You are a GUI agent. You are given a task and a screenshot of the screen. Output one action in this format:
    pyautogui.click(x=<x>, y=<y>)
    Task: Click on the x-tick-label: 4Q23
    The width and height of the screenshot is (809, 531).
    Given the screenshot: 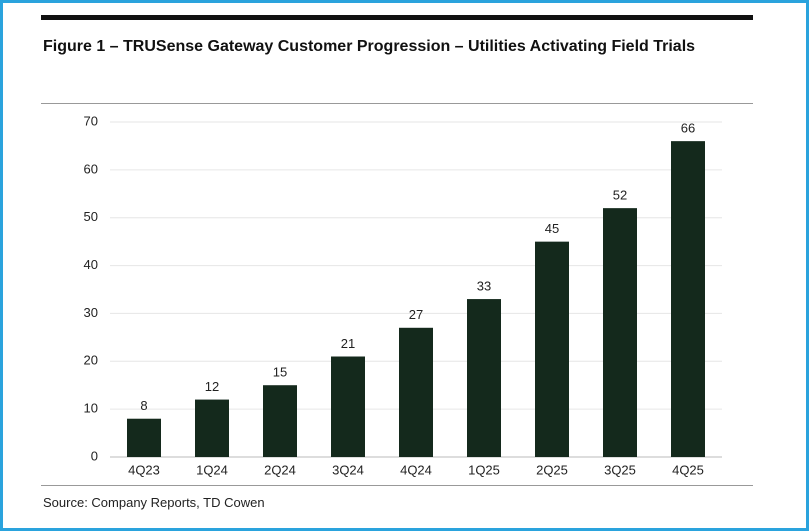 What is the action you would take?
    pyautogui.click(x=144, y=469)
    